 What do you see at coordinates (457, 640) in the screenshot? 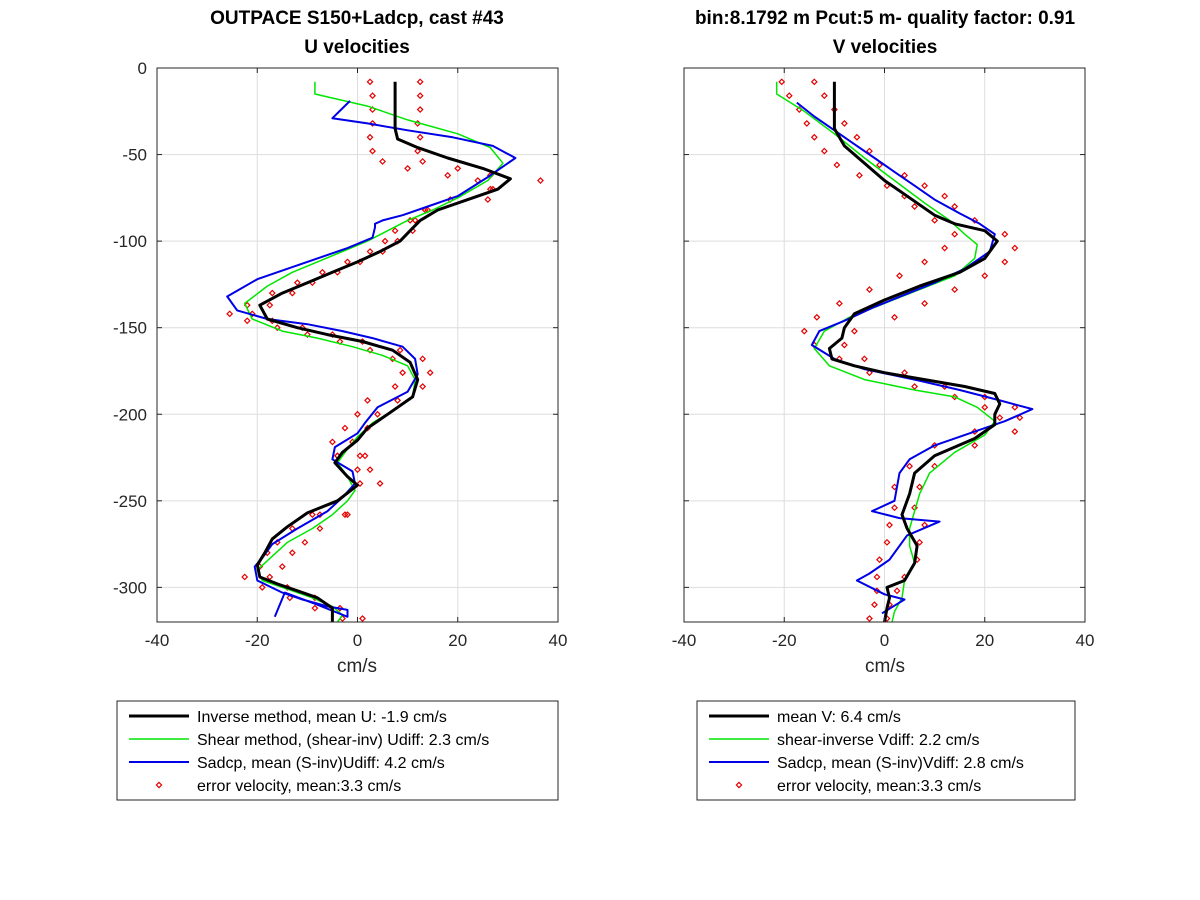
I see `x-tick-label: 20` at bounding box center [457, 640].